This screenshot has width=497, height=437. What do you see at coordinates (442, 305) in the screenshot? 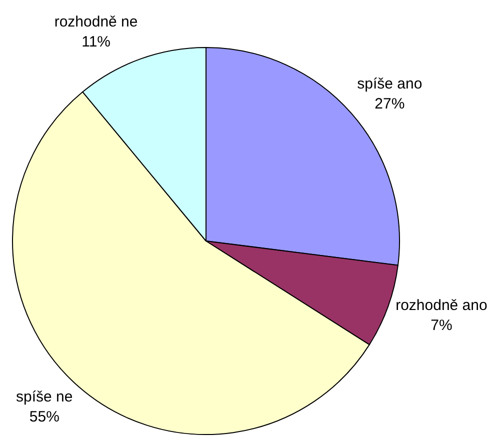
I see `slice-label: rozhodně ano` at bounding box center [442, 305].